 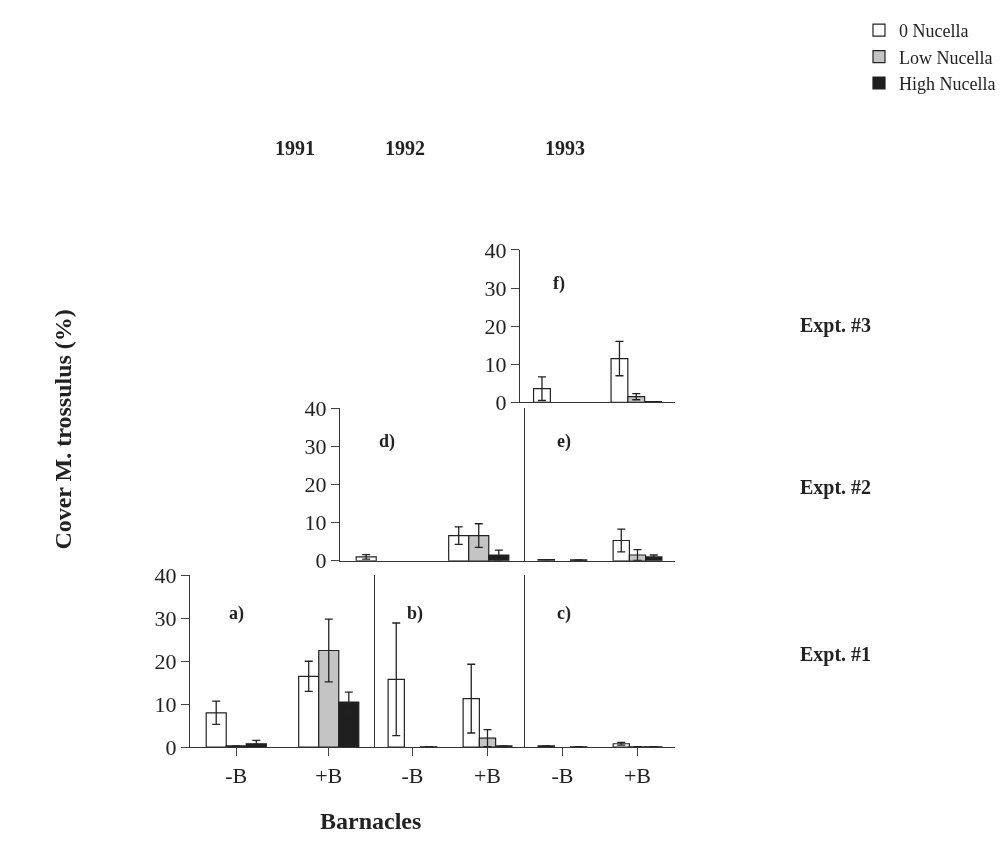 What do you see at coordinates (836, 325) in the screenshot?
I see `text: Expt. #3` at bounding box center [836, 325].